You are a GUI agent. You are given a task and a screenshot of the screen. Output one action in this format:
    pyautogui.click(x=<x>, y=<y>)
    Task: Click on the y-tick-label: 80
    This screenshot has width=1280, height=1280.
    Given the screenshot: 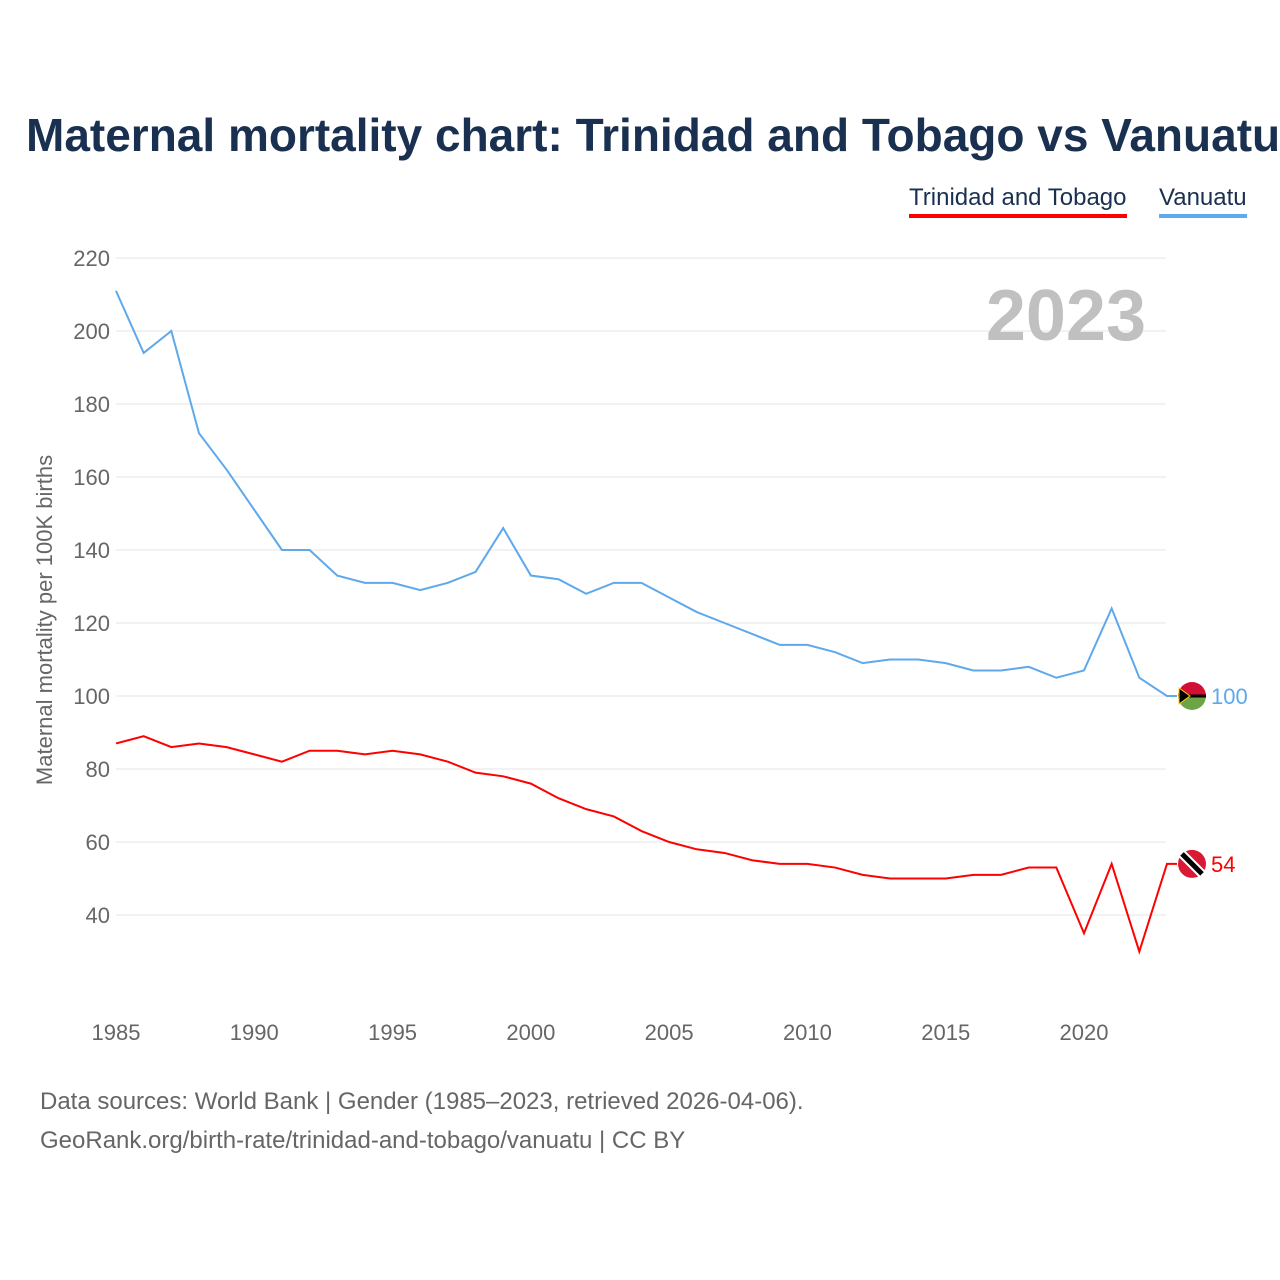 What is the action you would take?
    pyautogui.click(x=98, y=769)
    